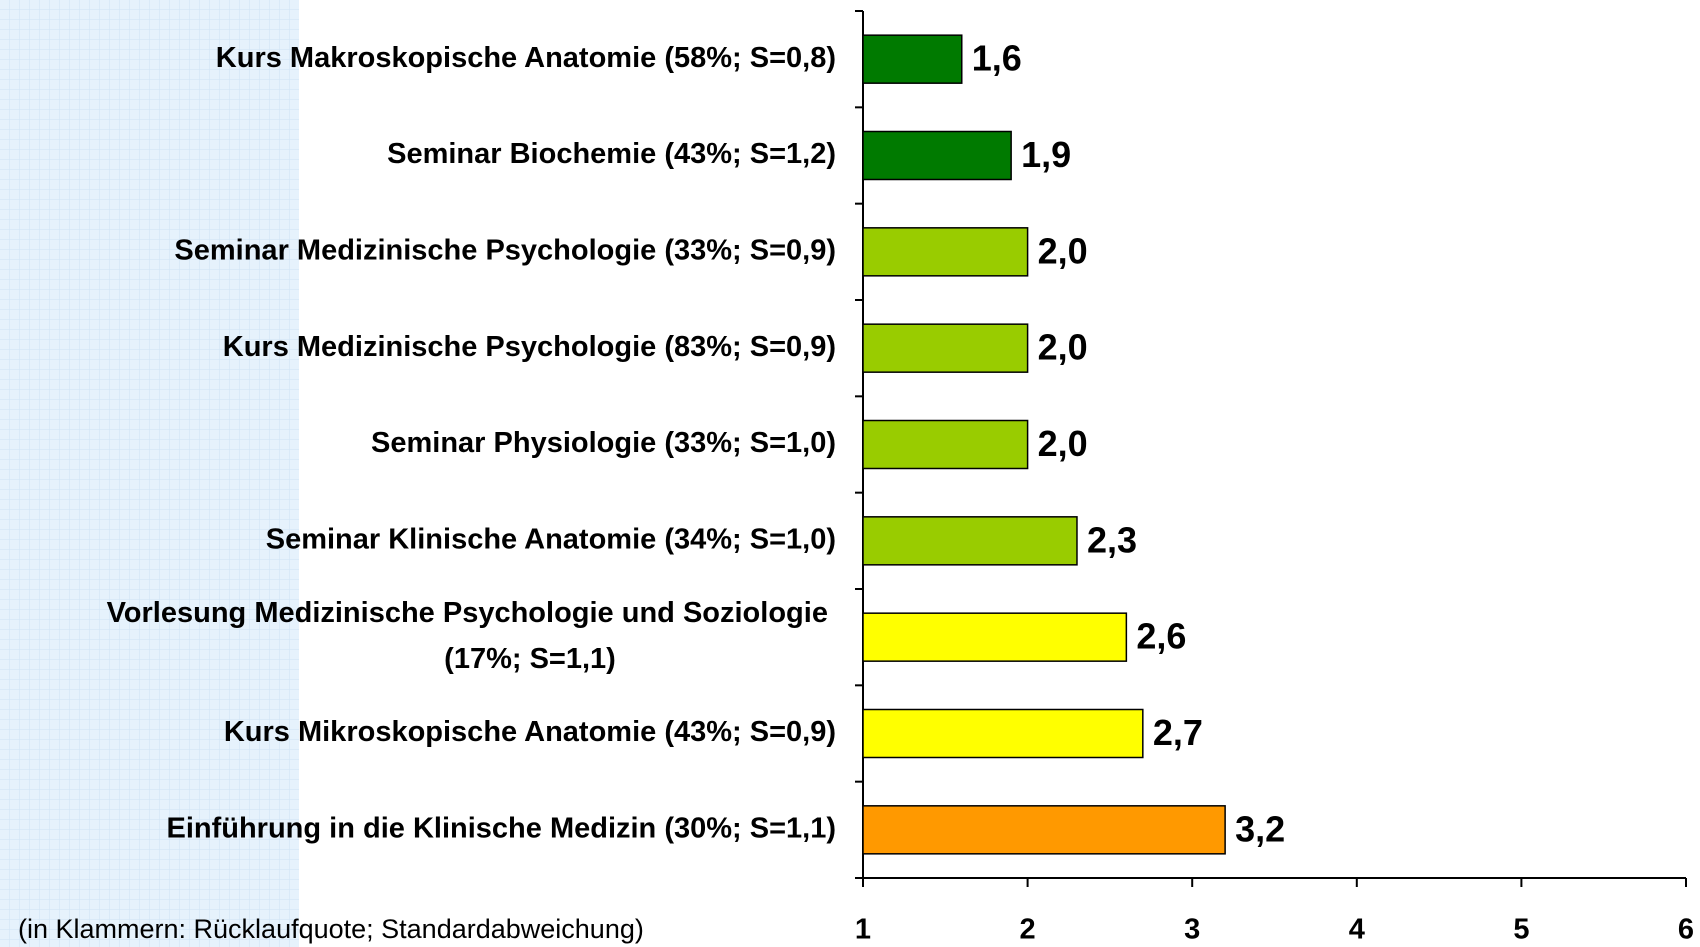 The width and height of the screenshot is (1700, 947). What do you see at coordinates (1260, 828) in the screenshot?
I see `value-label: 3,2` at bounding box center [1260, 828].